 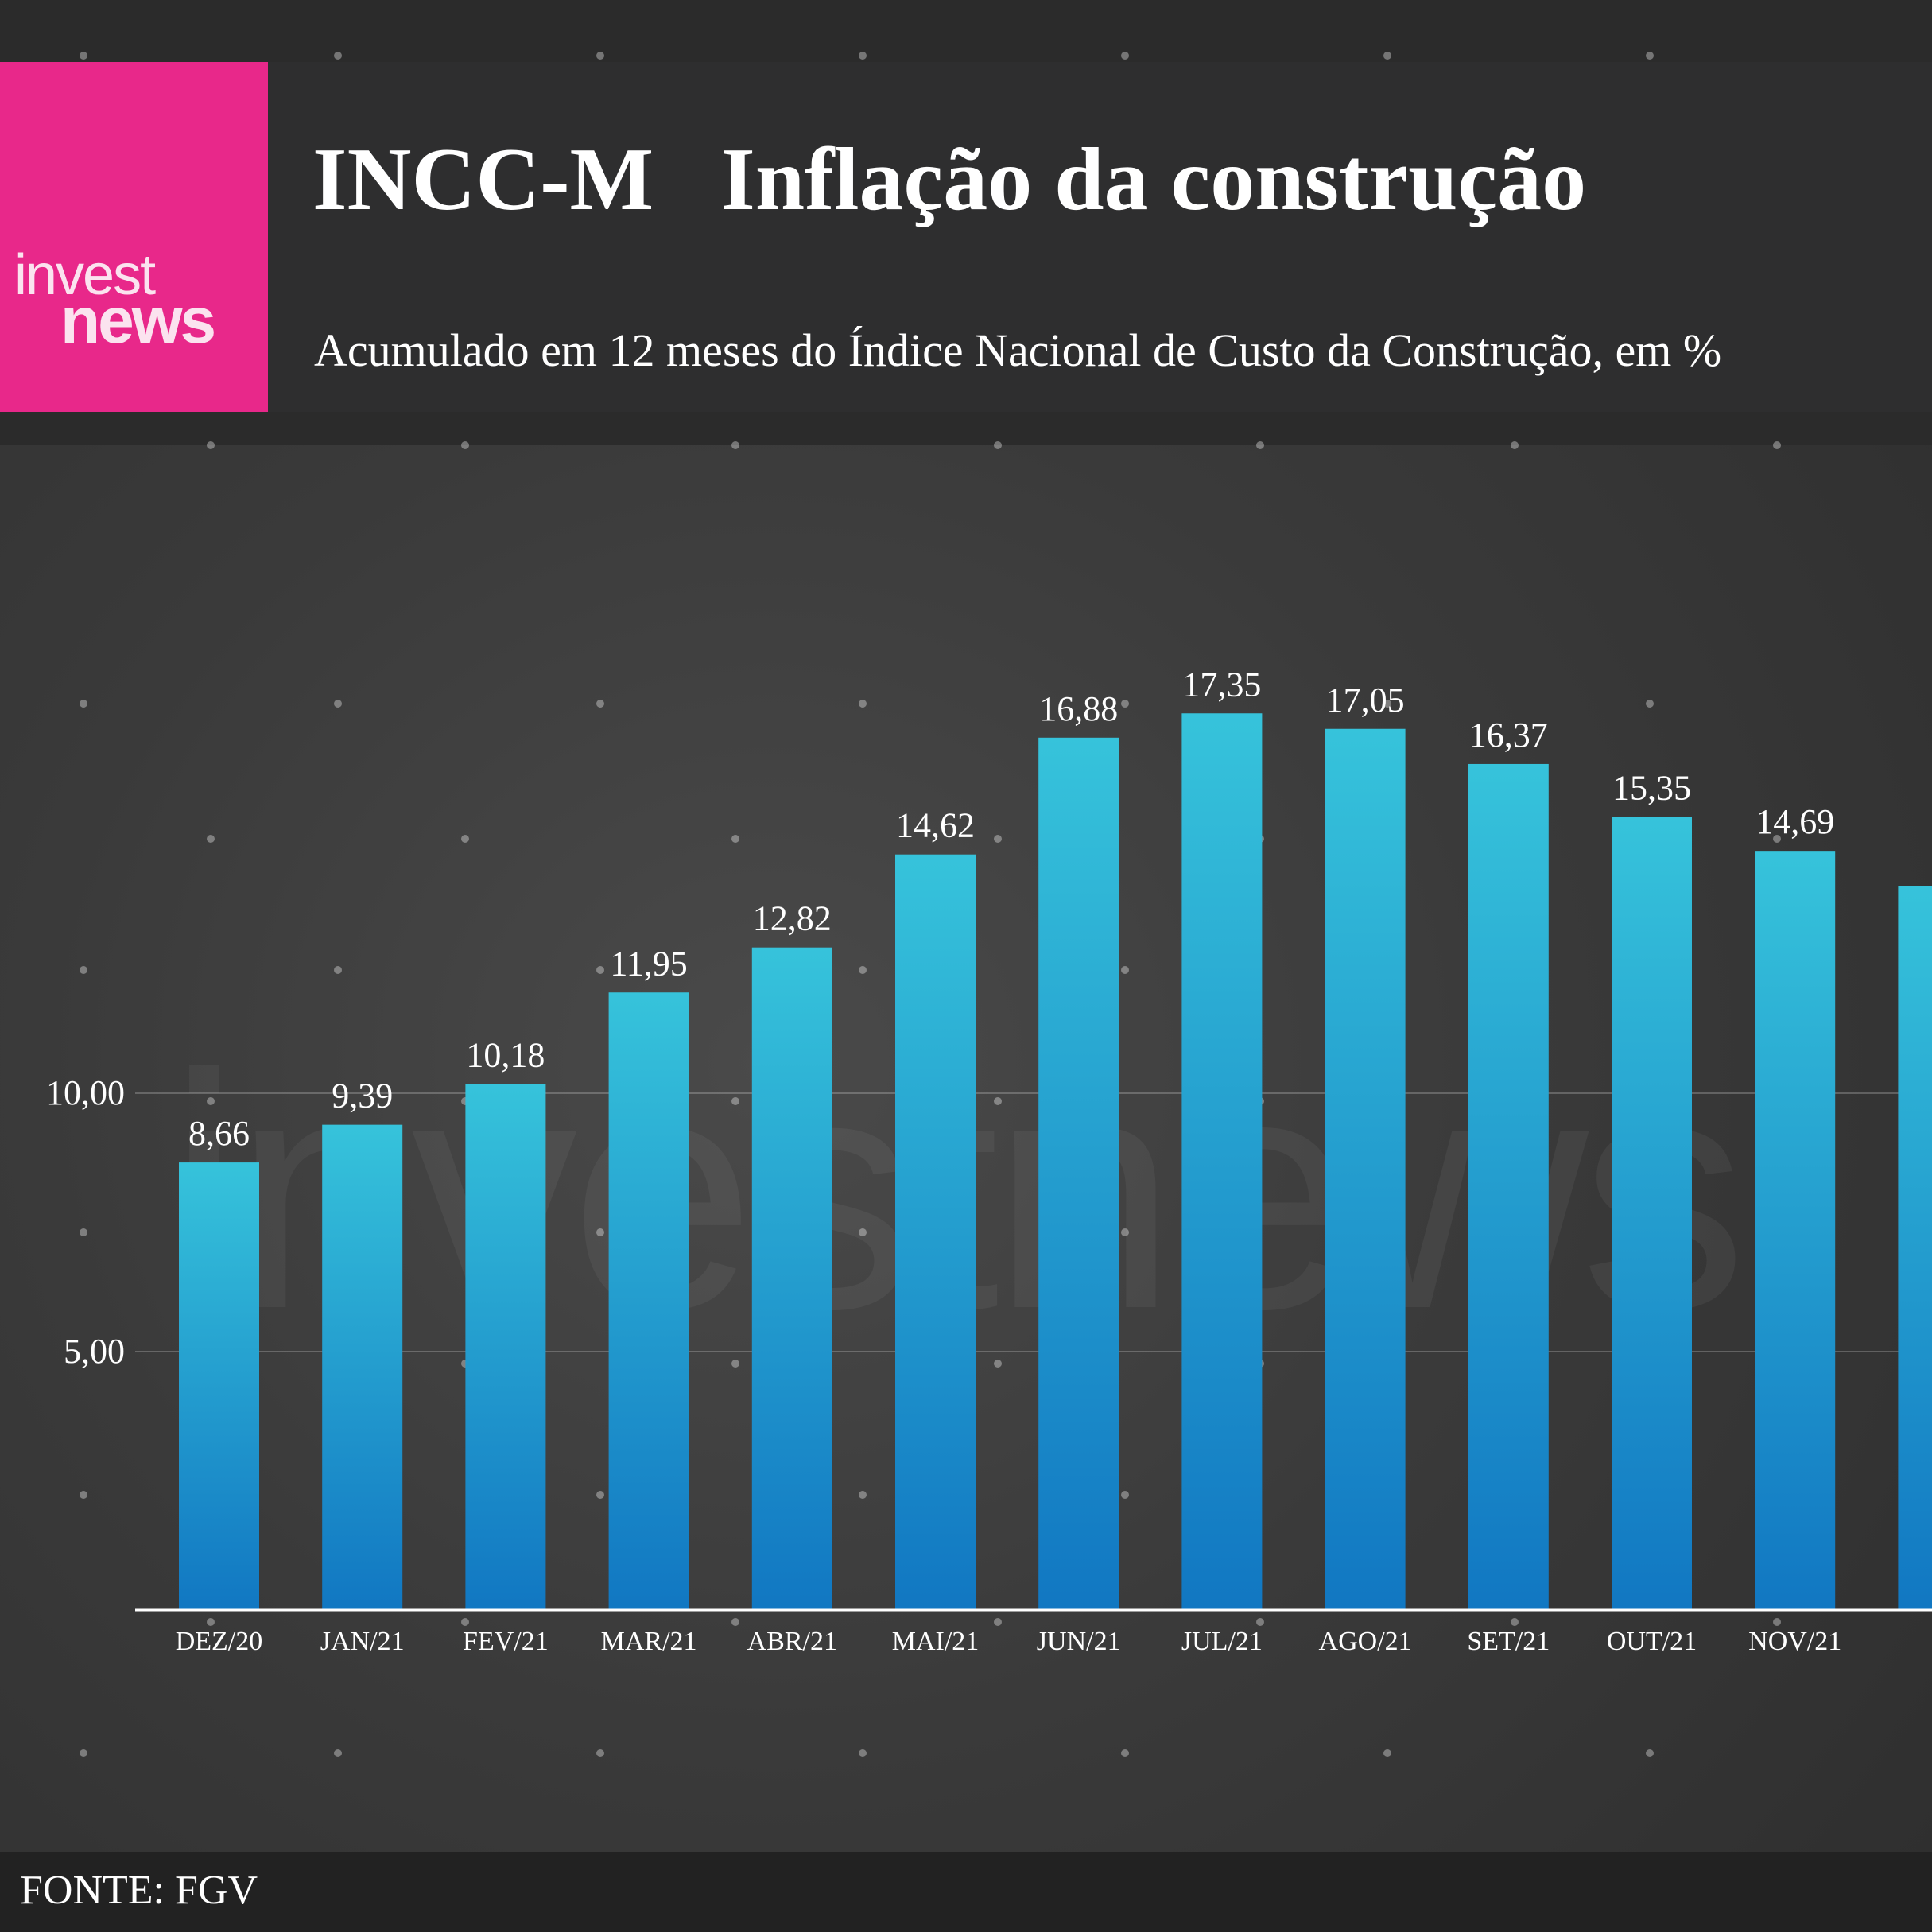 I want to click on data-label: 17,35, so click(x=1221, y=685).